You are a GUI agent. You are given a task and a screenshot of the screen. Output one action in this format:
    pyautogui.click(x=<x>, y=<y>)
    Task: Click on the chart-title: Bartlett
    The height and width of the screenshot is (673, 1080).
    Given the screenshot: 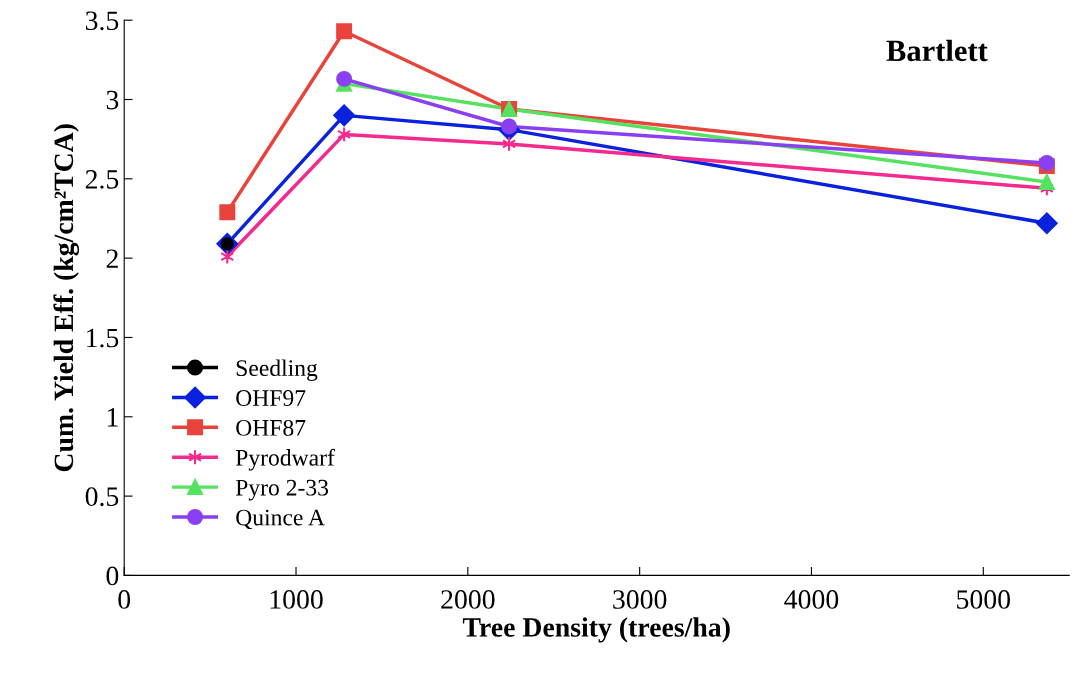 What is the action you would take?
    pyautogui.click(x=937, y=50)
    